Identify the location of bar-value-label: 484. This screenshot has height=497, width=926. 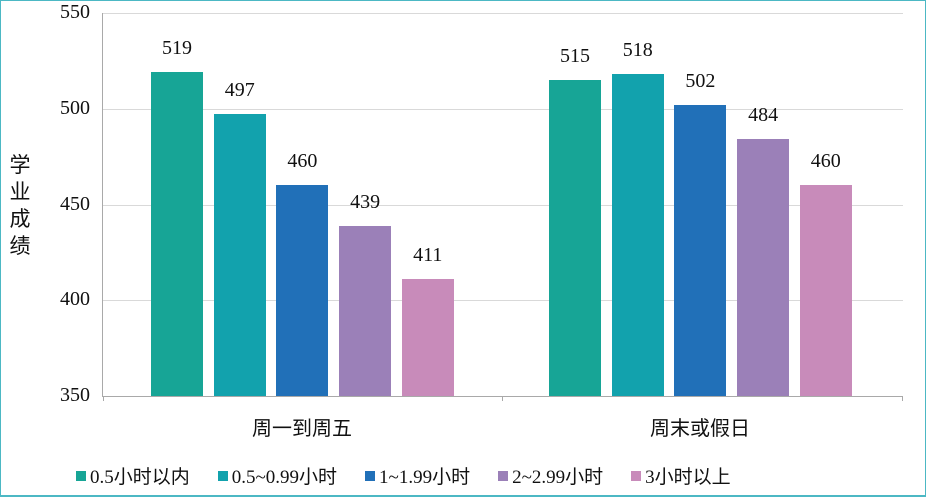
(763, 115).